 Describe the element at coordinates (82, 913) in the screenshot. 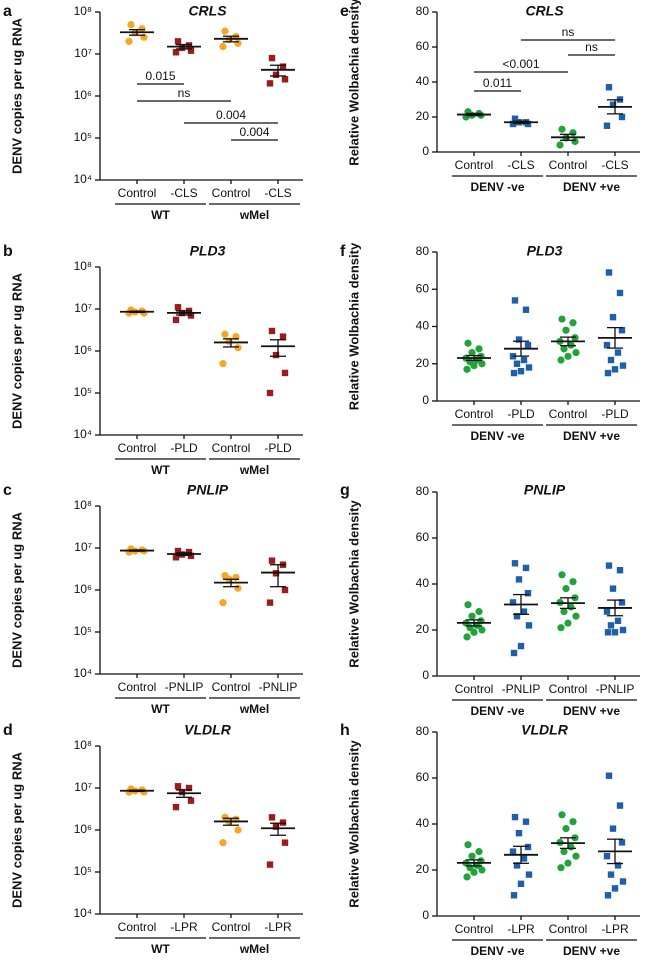

I see `y-tick-label: 10⁴` at that location.